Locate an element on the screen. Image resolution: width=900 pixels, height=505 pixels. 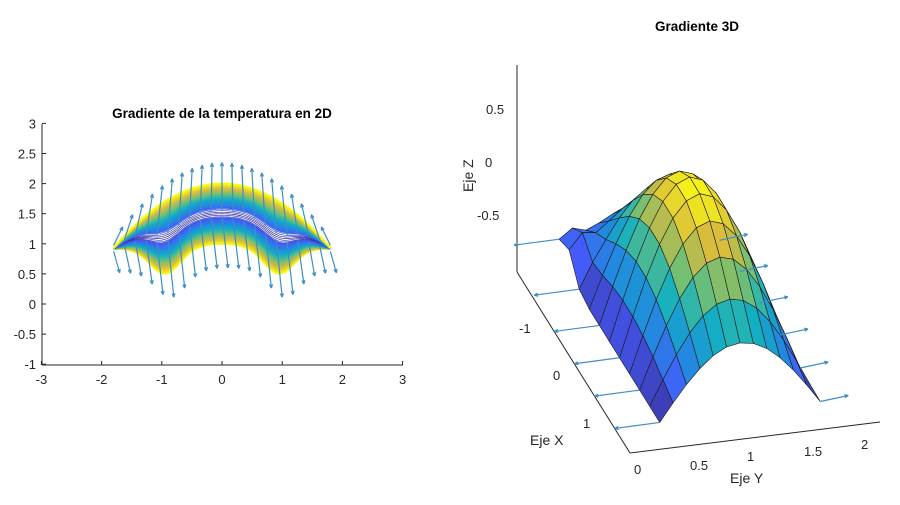
x-tick: 0 is located at coordinates (556, 375).